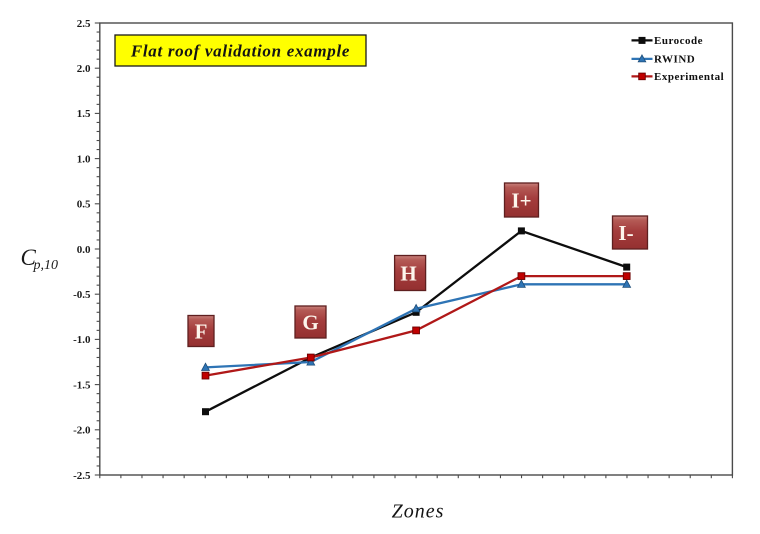 Image resolution: width=760 pixels, height=534 pixels. Describe the element at coordinates (310, 323) in the screenshot. I see `svg-text: G` at that location.